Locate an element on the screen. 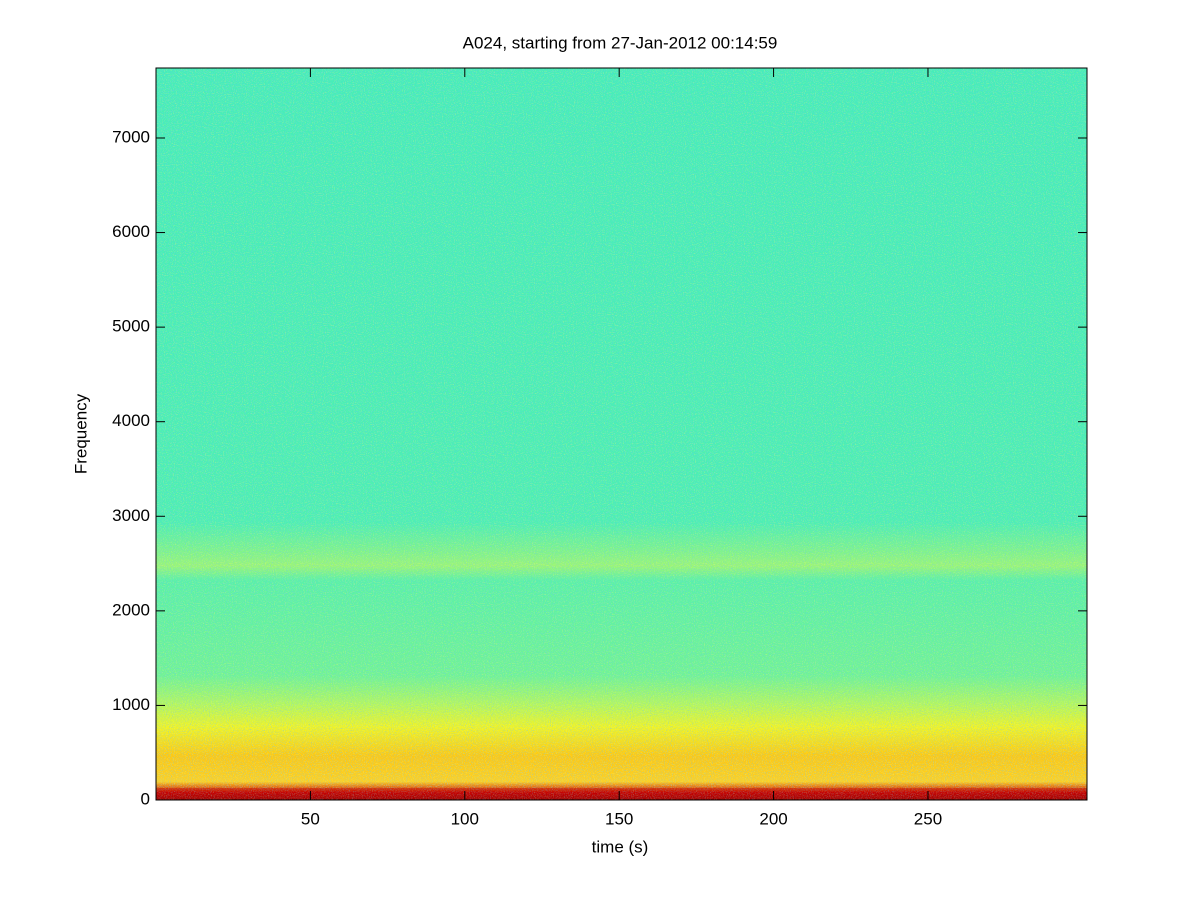  x-axis-label: time (s) is located at coordinates (620, 846).